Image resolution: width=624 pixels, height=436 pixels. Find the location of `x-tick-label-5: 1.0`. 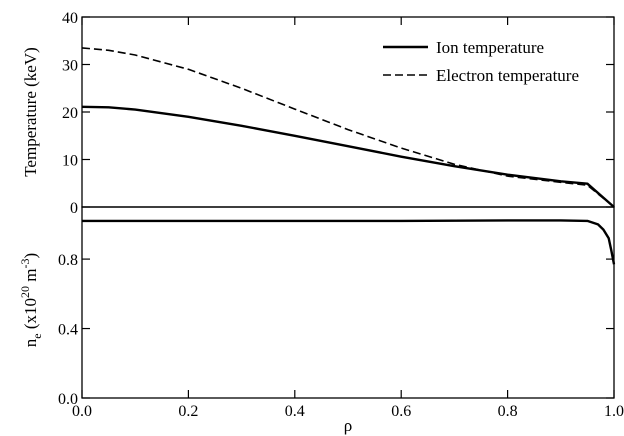

x-tick-label-5: 1.0 is located at coordinates (614, 411).